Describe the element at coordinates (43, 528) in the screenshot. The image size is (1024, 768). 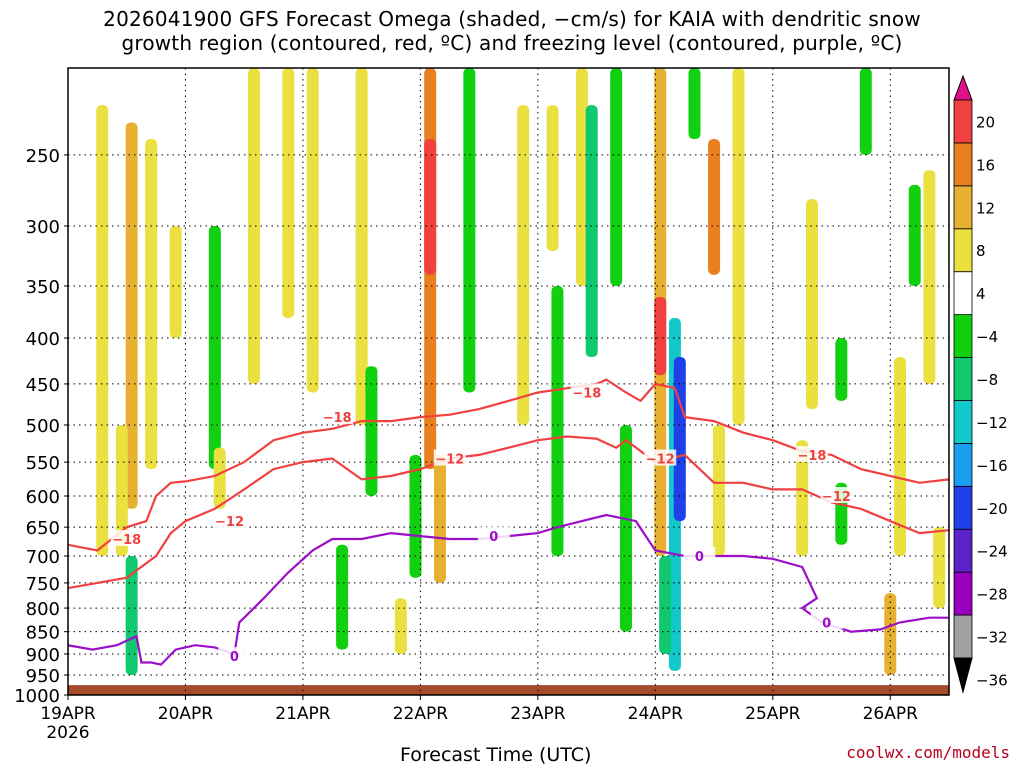
I see `y-tick-label: 650` at that location.